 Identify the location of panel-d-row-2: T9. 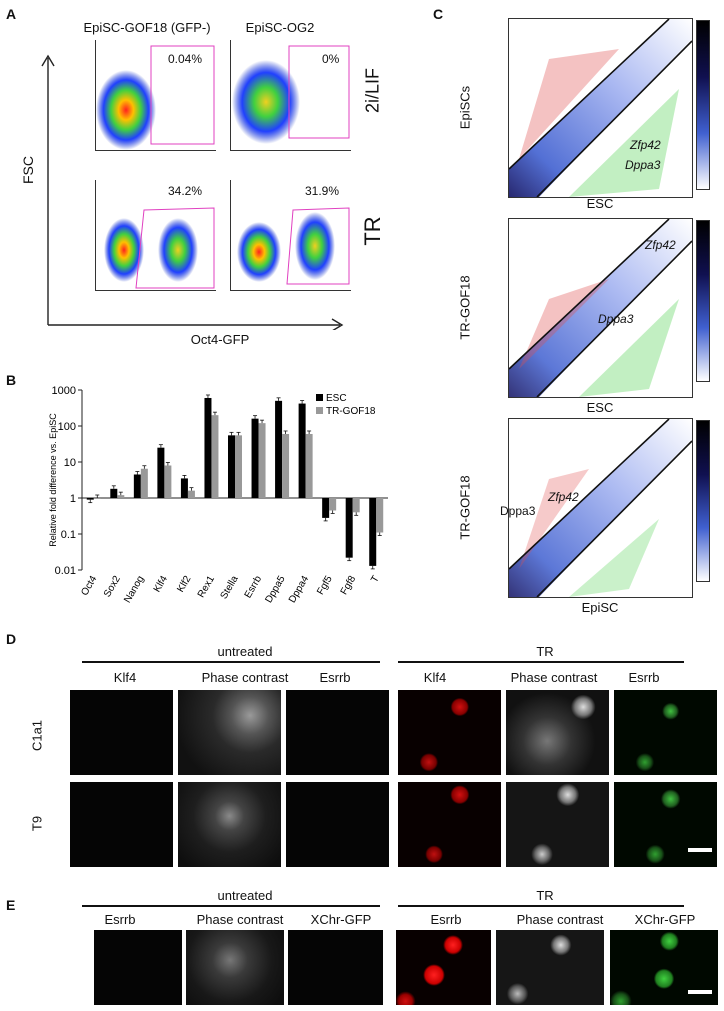
(37, 823).